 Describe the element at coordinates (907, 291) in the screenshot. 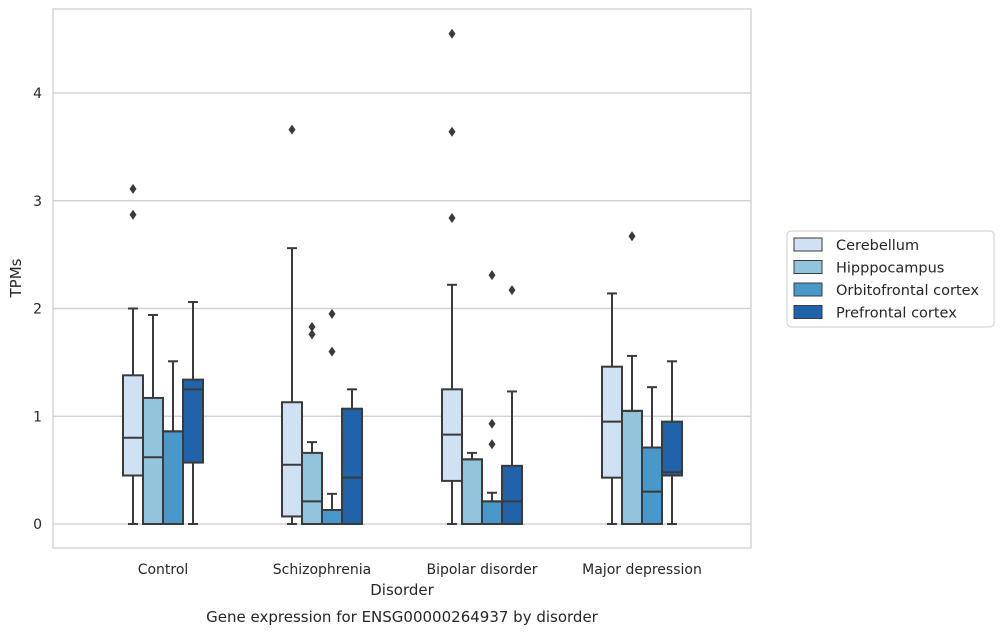

I see `legend-label: Orbitofrontal cortex` at that location.